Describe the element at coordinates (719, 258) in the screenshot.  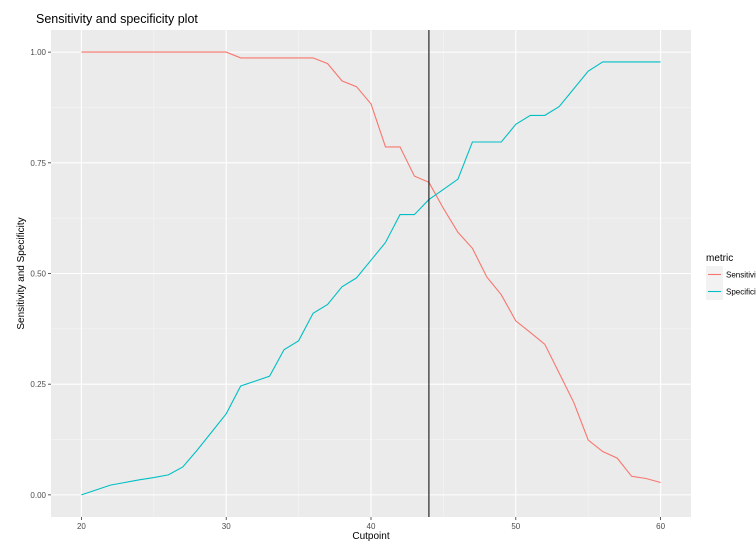
I see `legend-title: metric` at that location.